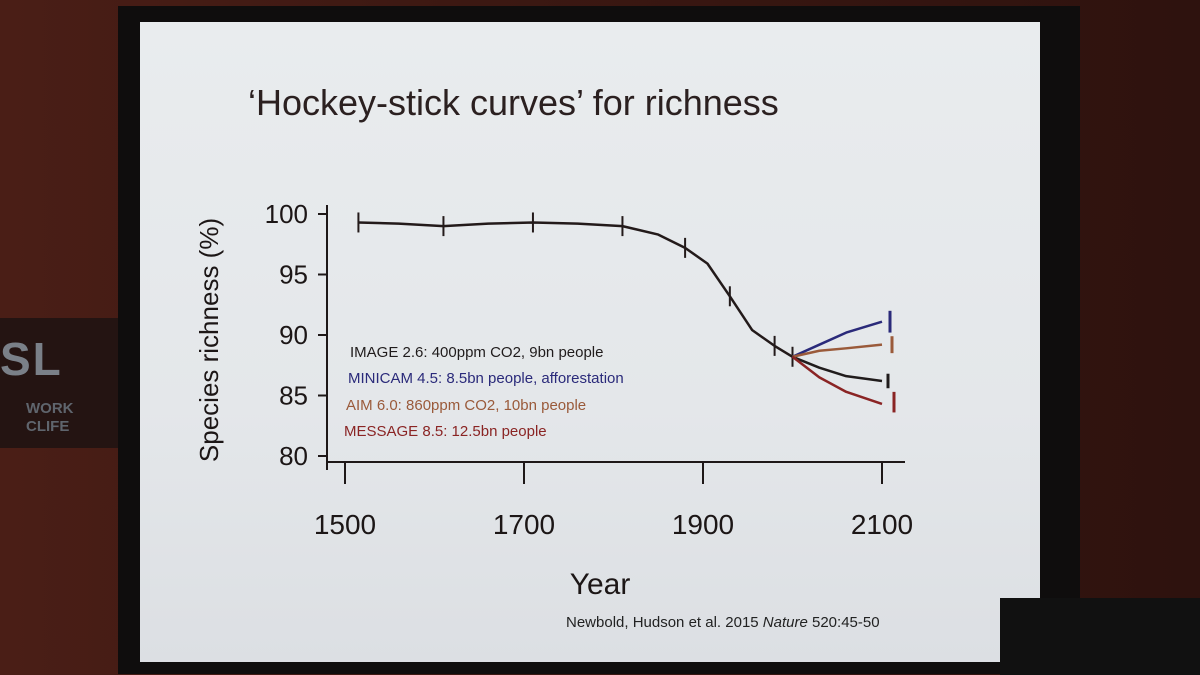 This screenshot has width=1200, height=675. I want to click on y-tick-label-85: 85, so click(293, 396).